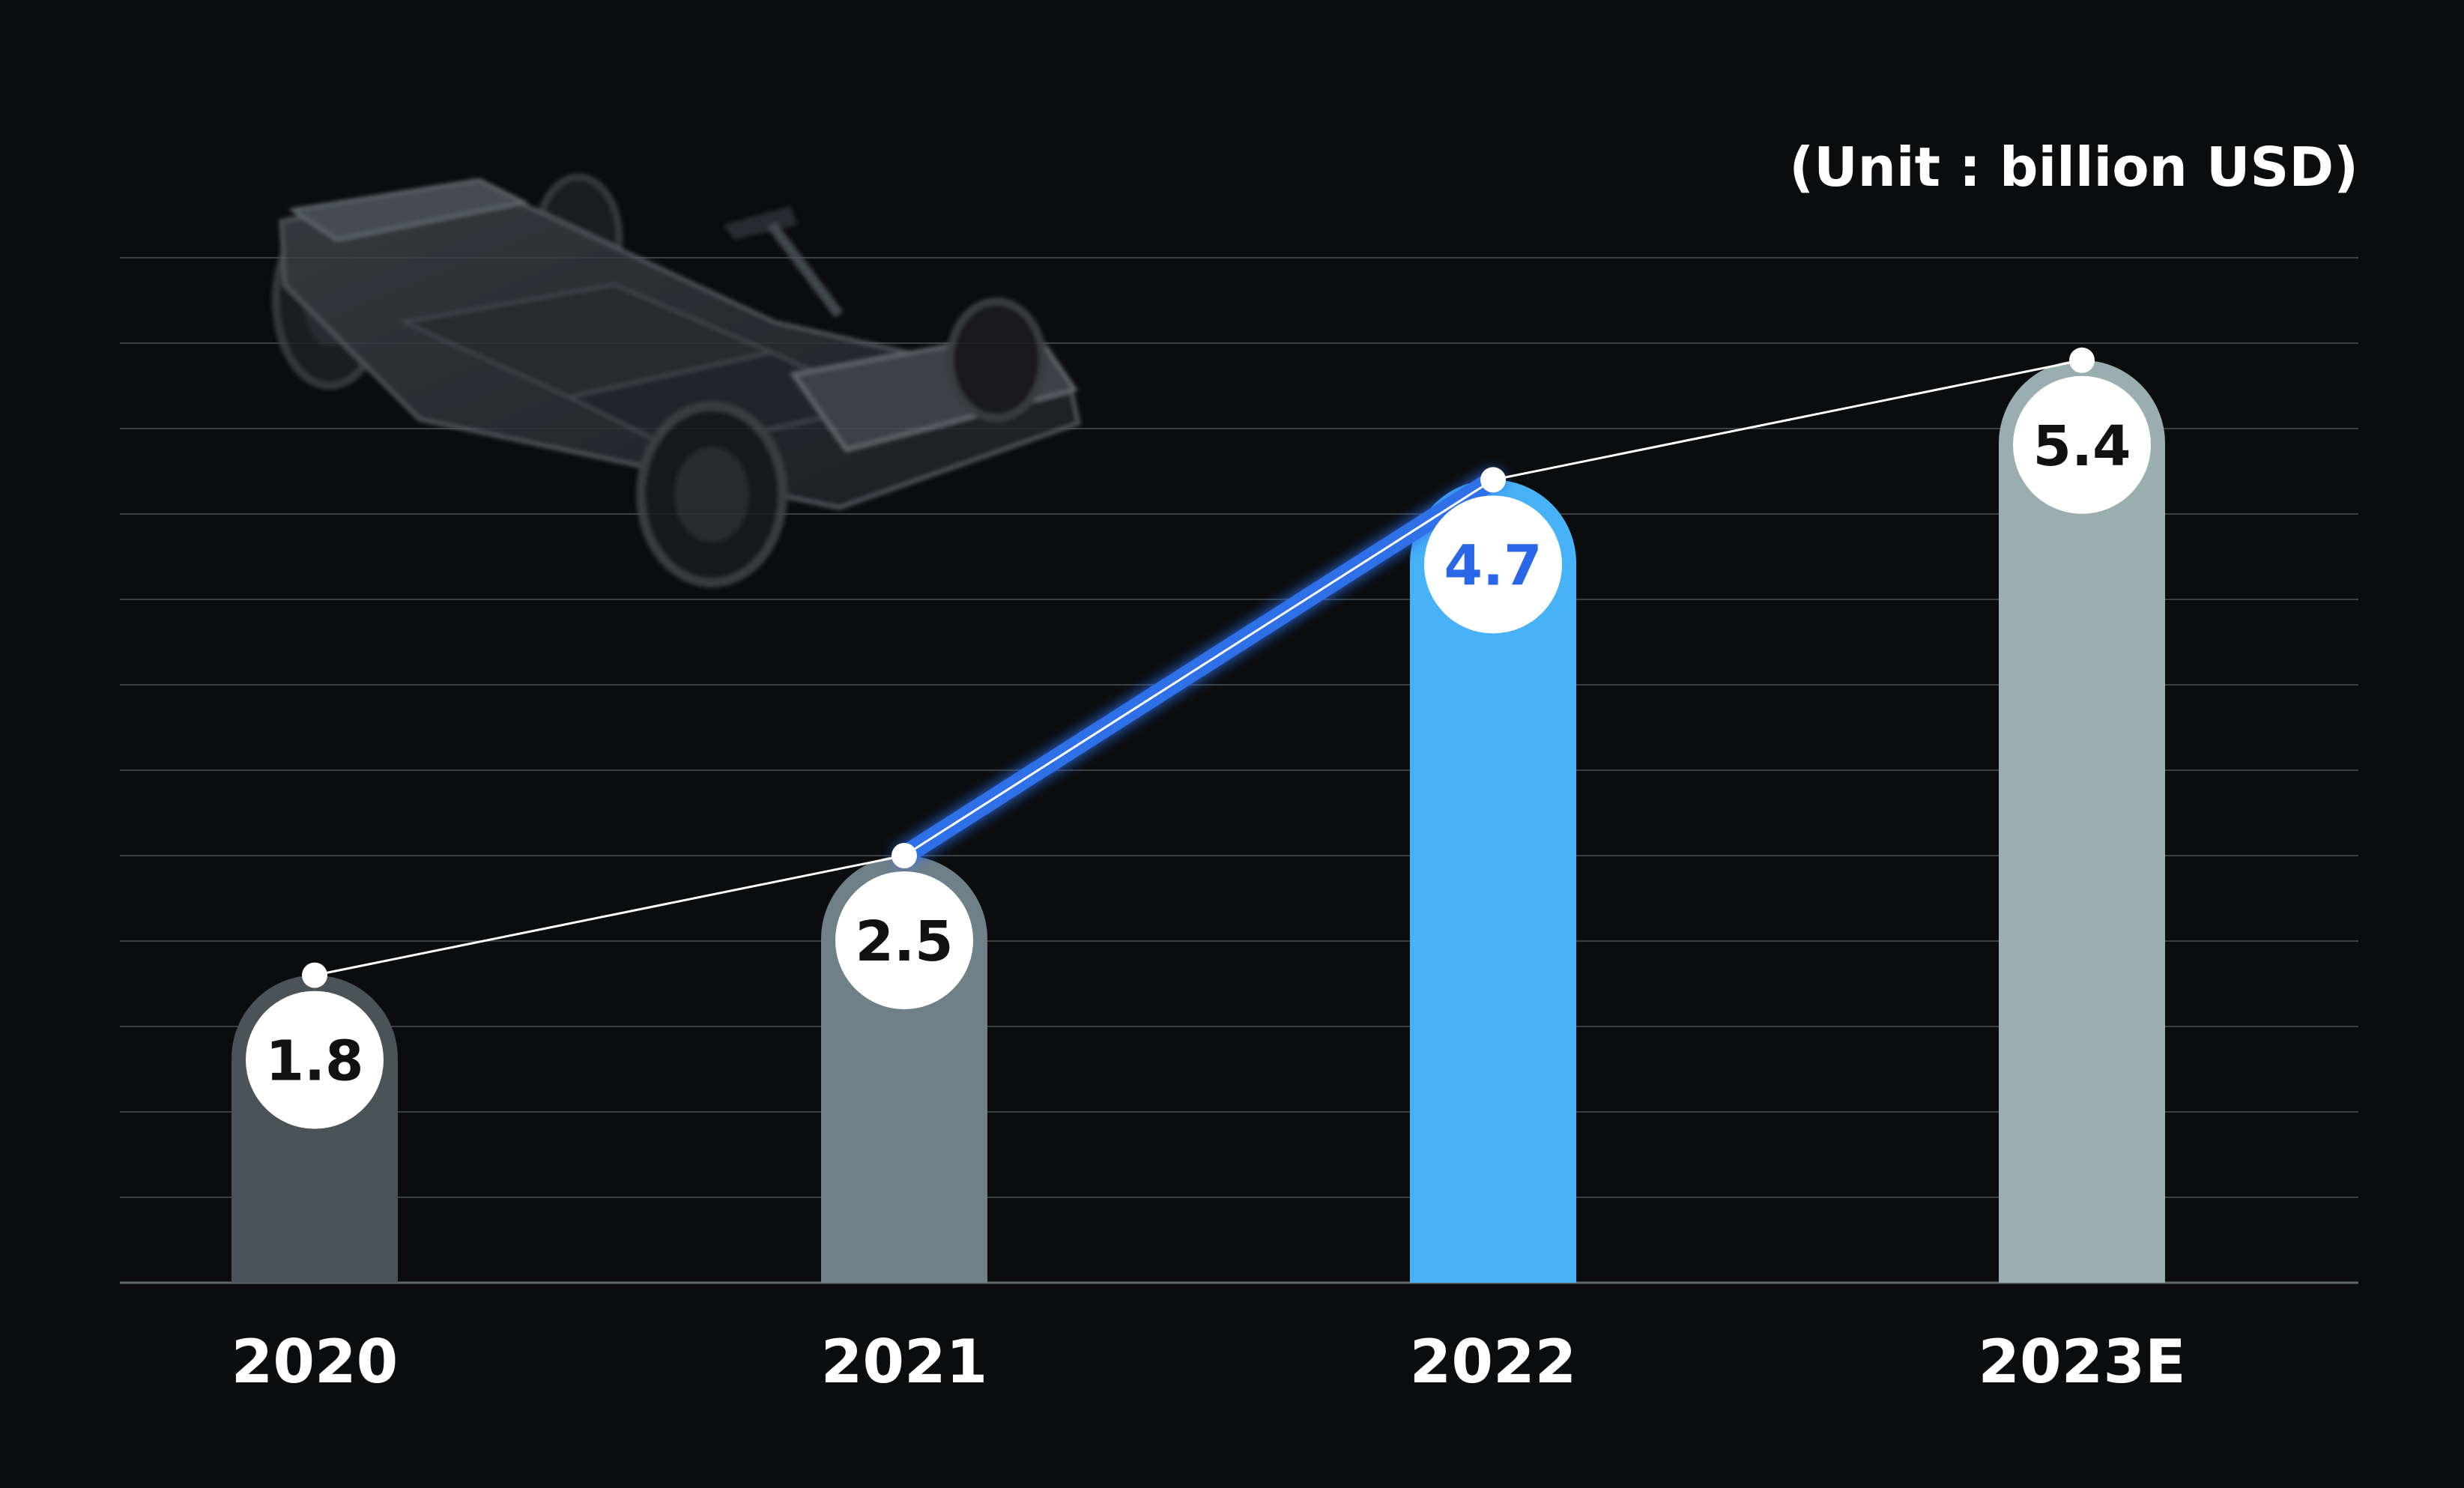 The width and height of the screenshot is (2464, 1488). I want to click on trend-point-2022, so click(1493, 480).